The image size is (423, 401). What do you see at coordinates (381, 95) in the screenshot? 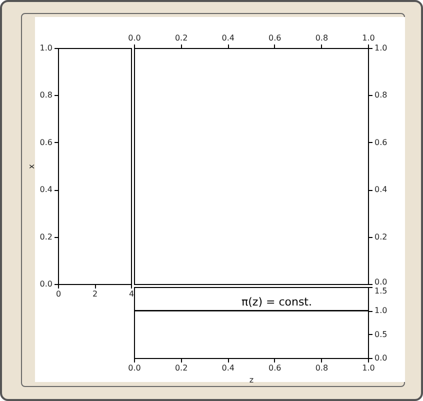
I see `y2-tick-label: 0.8` at bounding box center [381, 95].